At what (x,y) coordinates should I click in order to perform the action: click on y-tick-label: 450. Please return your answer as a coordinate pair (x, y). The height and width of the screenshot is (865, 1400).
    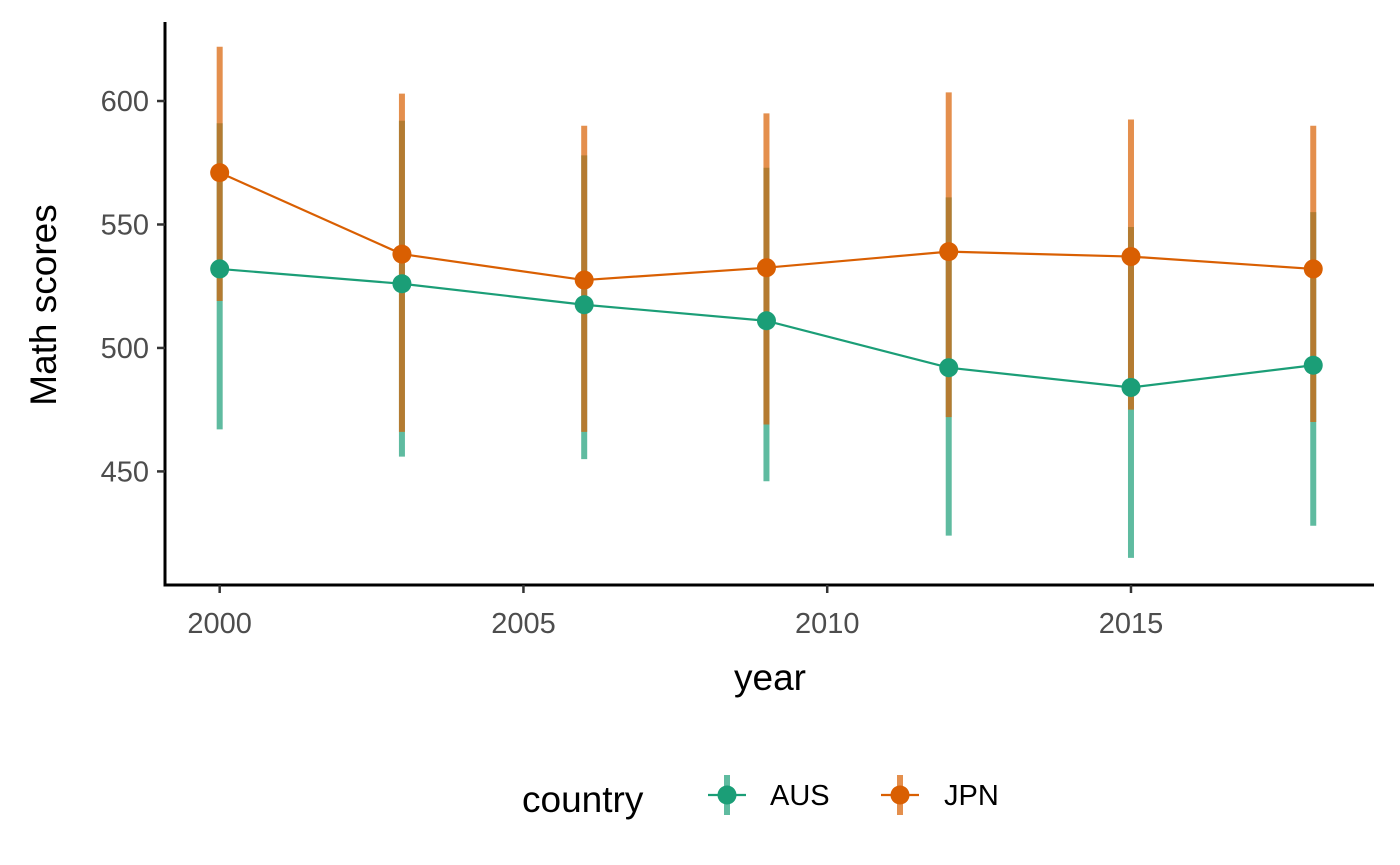
    Looking at the image, I should click on (125, 472).